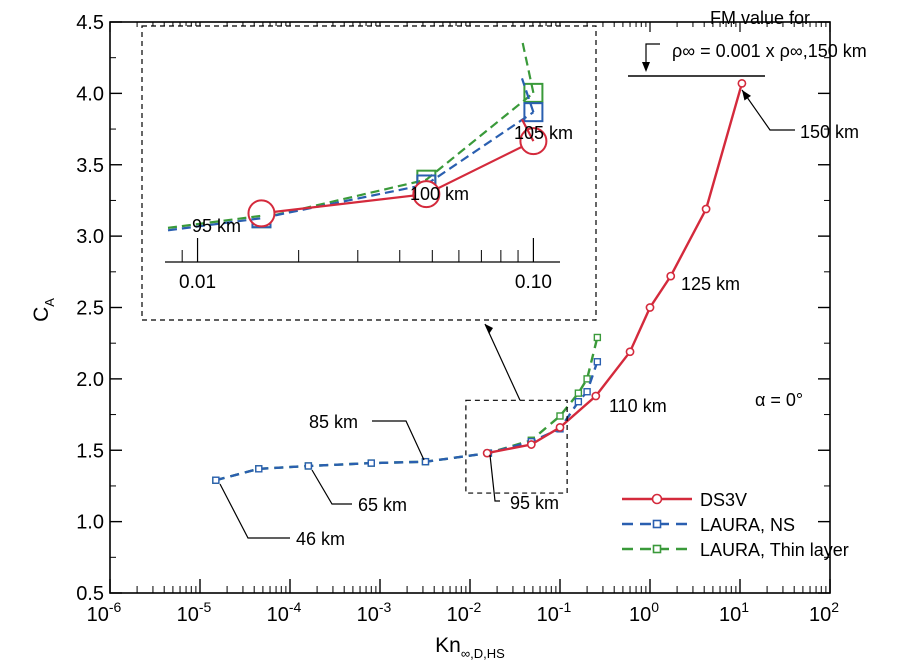  What do you see at coordinates (534, 503) in the screenshot?
I see `annotation-label: 95 km` at bounding box center [534, 503].